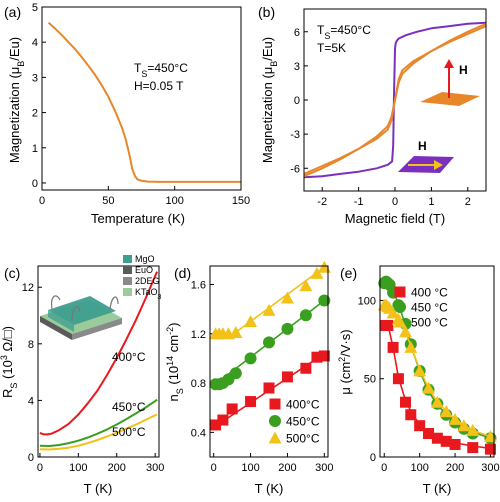 This screenshot has width=500, height=502. I want to click on panel-c-xlabel: T (K), so click(98, 488).